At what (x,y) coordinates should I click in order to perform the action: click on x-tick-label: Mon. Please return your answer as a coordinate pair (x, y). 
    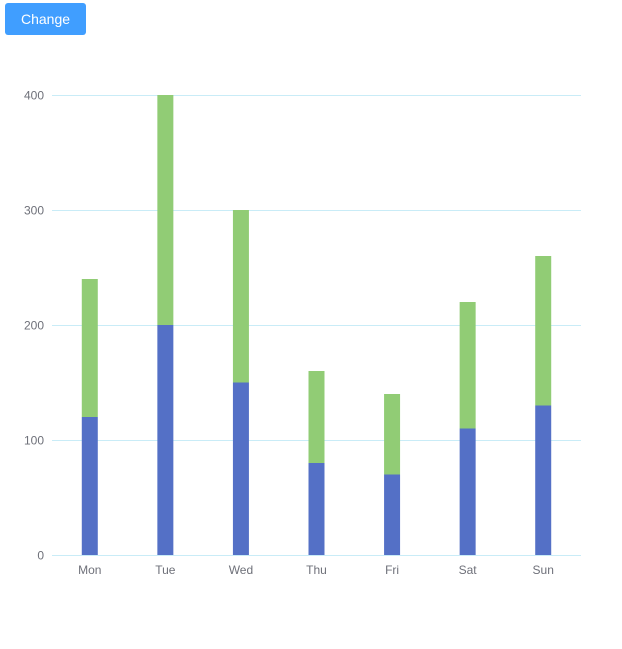
    Looking at the image, I should click on (89, 570).